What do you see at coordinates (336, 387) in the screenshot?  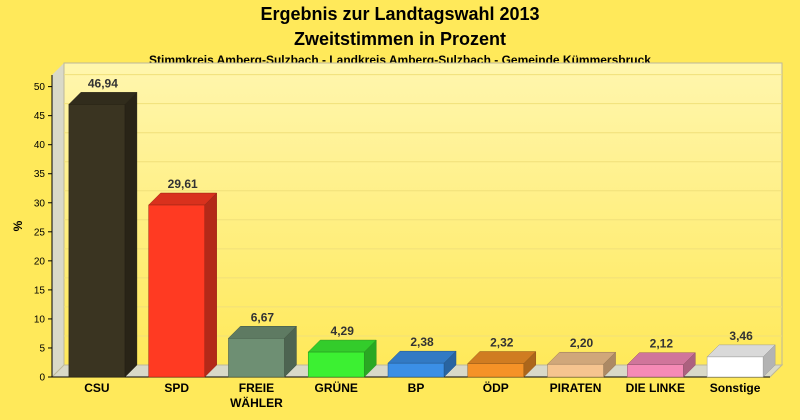 I see `x-tick-label: GRÜNE` at bounding box center [336, 387].